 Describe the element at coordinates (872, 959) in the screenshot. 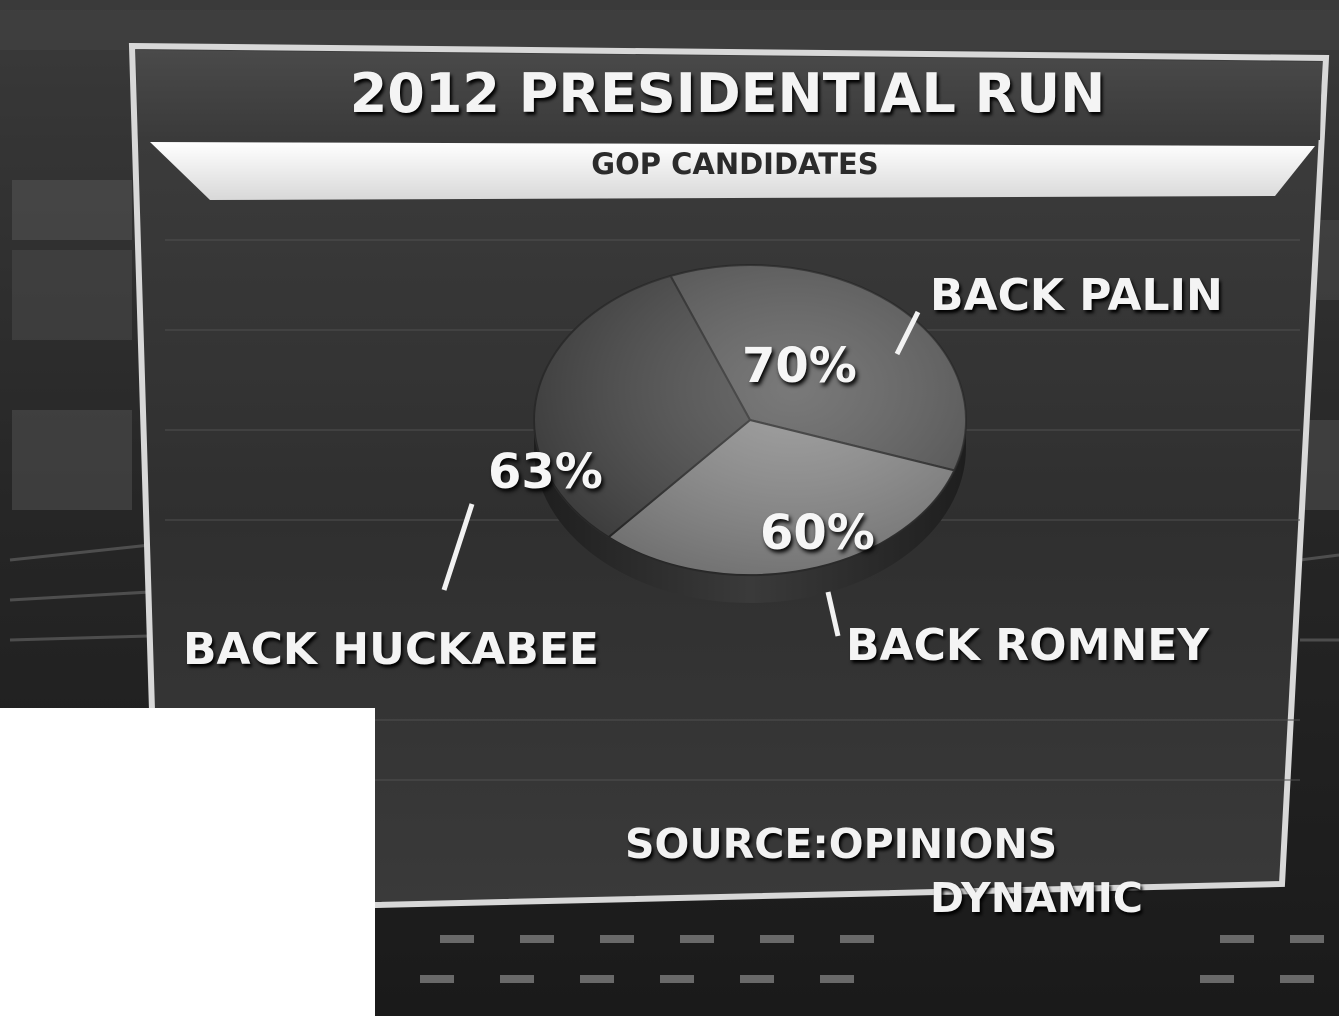

I see `floor-lights` at that location.